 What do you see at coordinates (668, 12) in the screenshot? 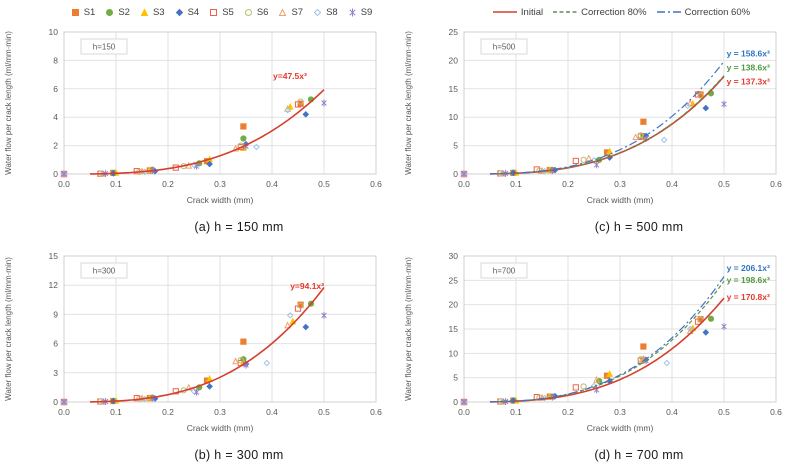
I see `dashdot-line-icon` at bounding box center [668, 12].